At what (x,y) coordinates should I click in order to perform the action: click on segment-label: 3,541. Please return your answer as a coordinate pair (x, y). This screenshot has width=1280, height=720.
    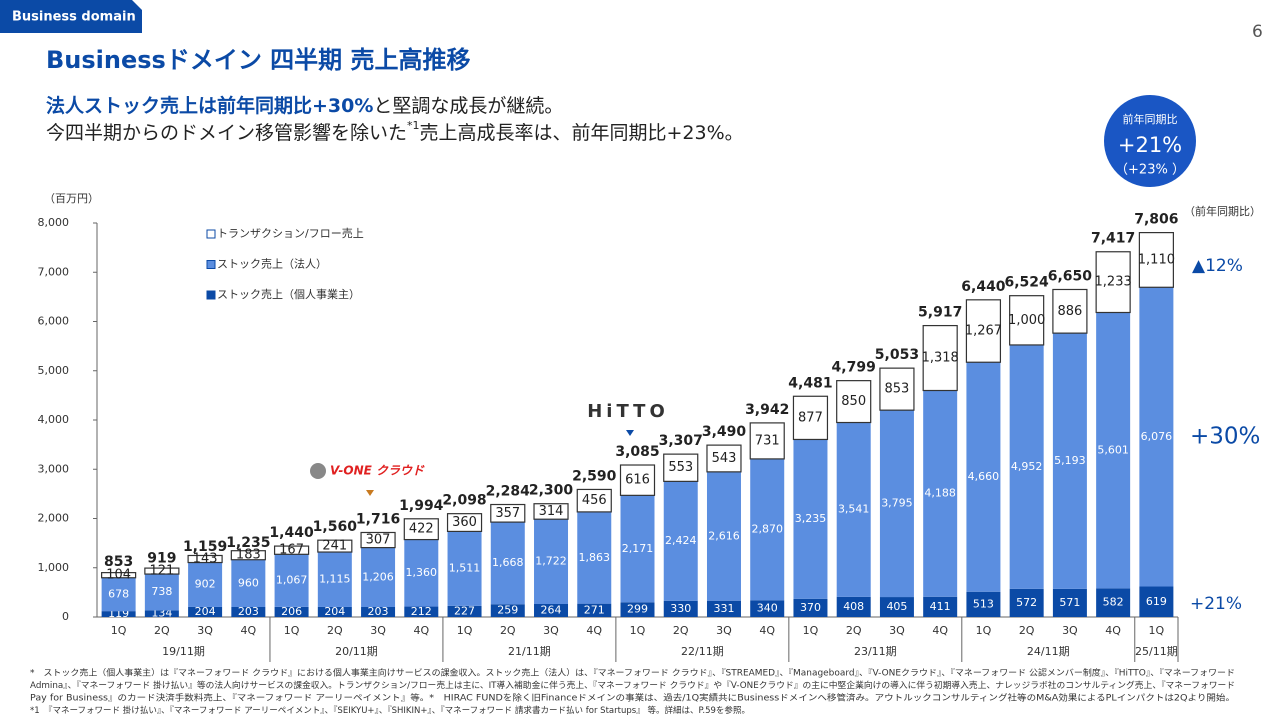
    Looking at the image, I should click on (854, 509).